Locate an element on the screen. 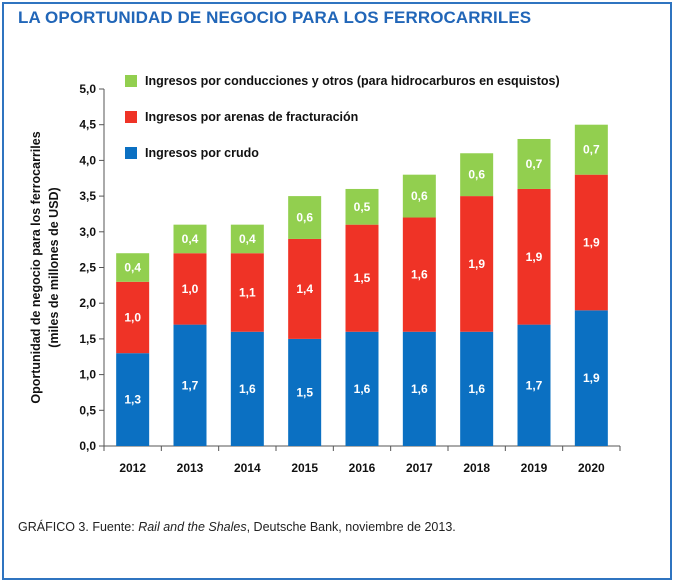 The height and width of the screenshot is (584, 678). x-axis: 2012 2013 2014 2015 2016 2017 2018 2019 2020 is located at coordinates (362, 460).